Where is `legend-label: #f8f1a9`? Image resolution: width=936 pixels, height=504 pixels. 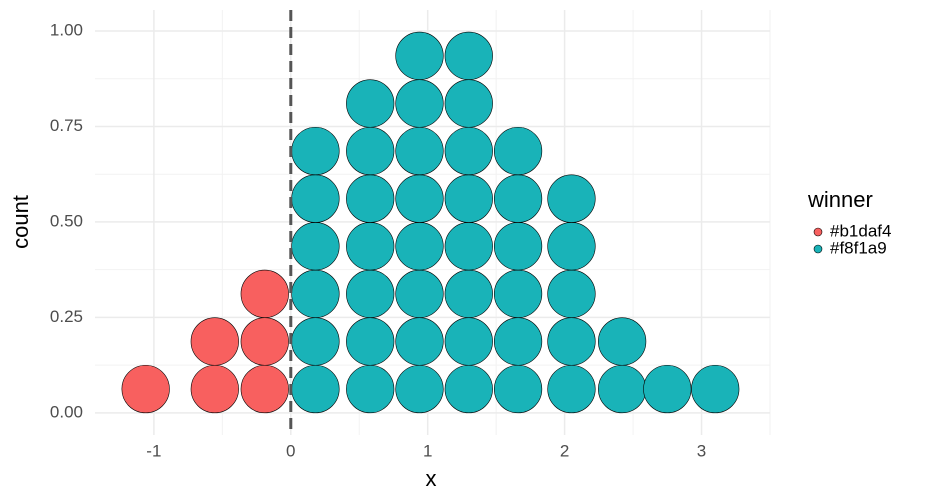
legend-label: #f8f1a9 is located at coordinates (858, 247).